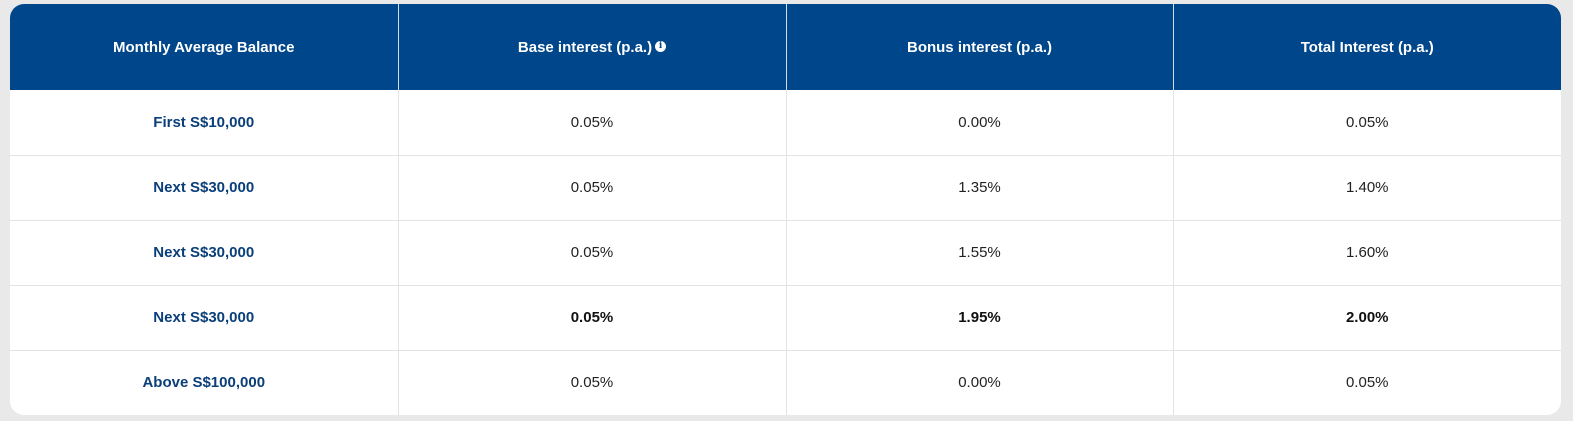  I want to click on header-label: Monthly Average Balance, so click(204, 47).